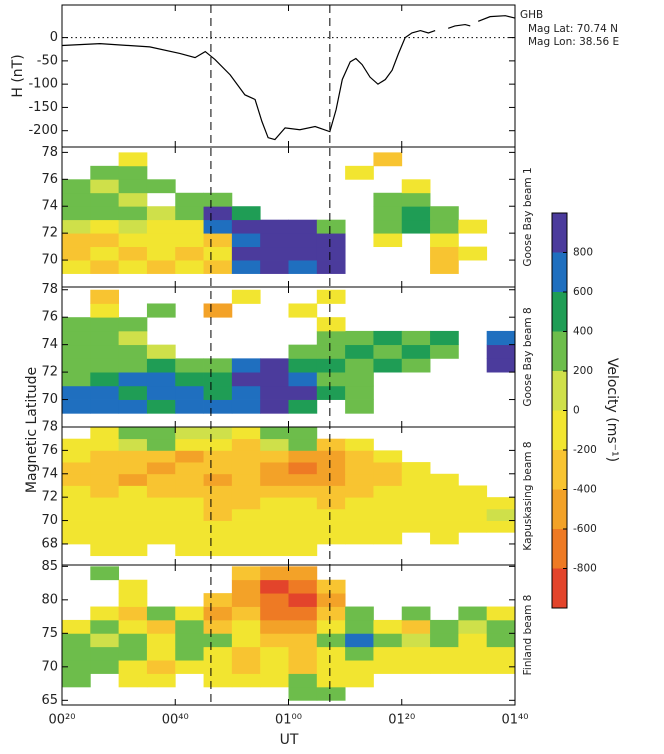 The width and height of the screenshot is (664, 754). What do you see at coordinates (559, 588) in the screenshot?
I see `colorbar-band` at bounding box center [559, 588].